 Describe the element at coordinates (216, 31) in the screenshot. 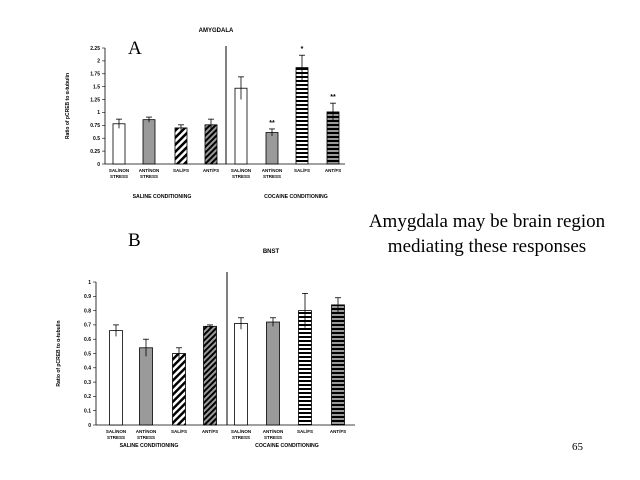

I see `chart-title: AMYGDALA` at that location.